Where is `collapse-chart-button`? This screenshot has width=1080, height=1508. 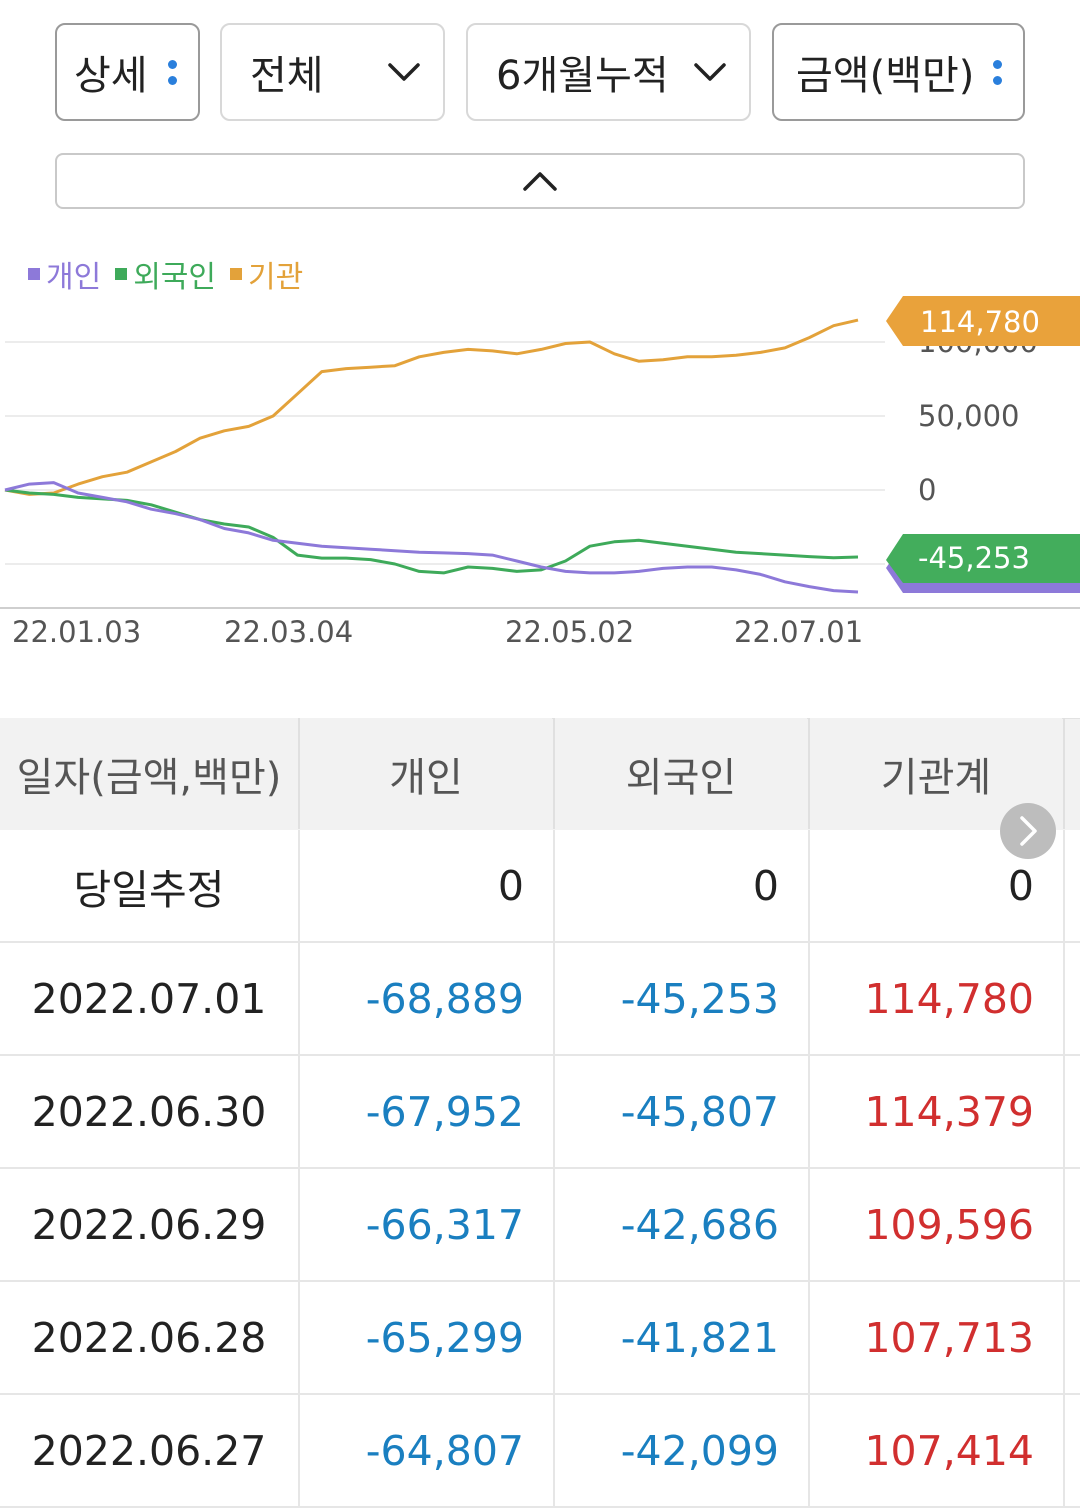 collapse-chart-button is located at coordinates (540, 181).